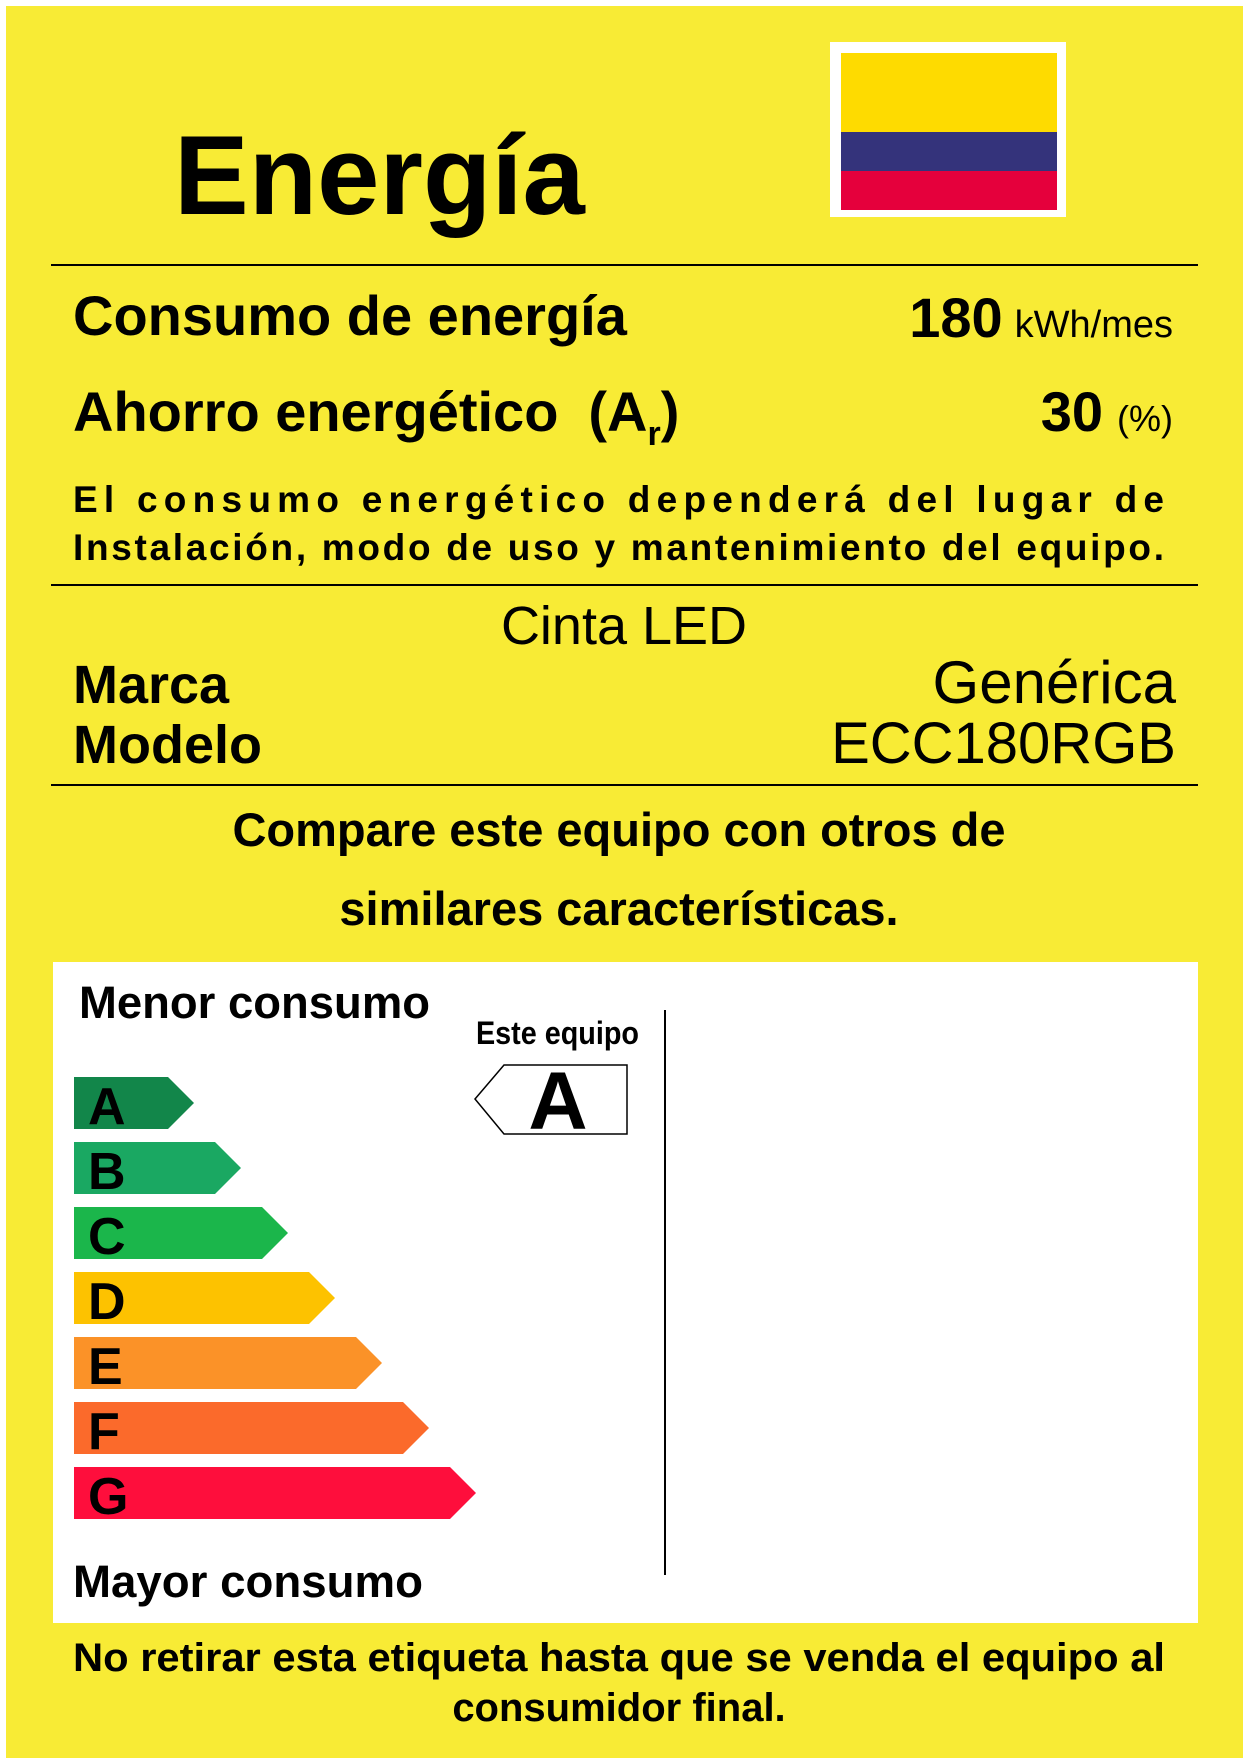 The image size is (1249, 1764). What do you see at coordinates (380, 175) in the screenshot?
I see `title: Energía` at bounding box center [380, 175].